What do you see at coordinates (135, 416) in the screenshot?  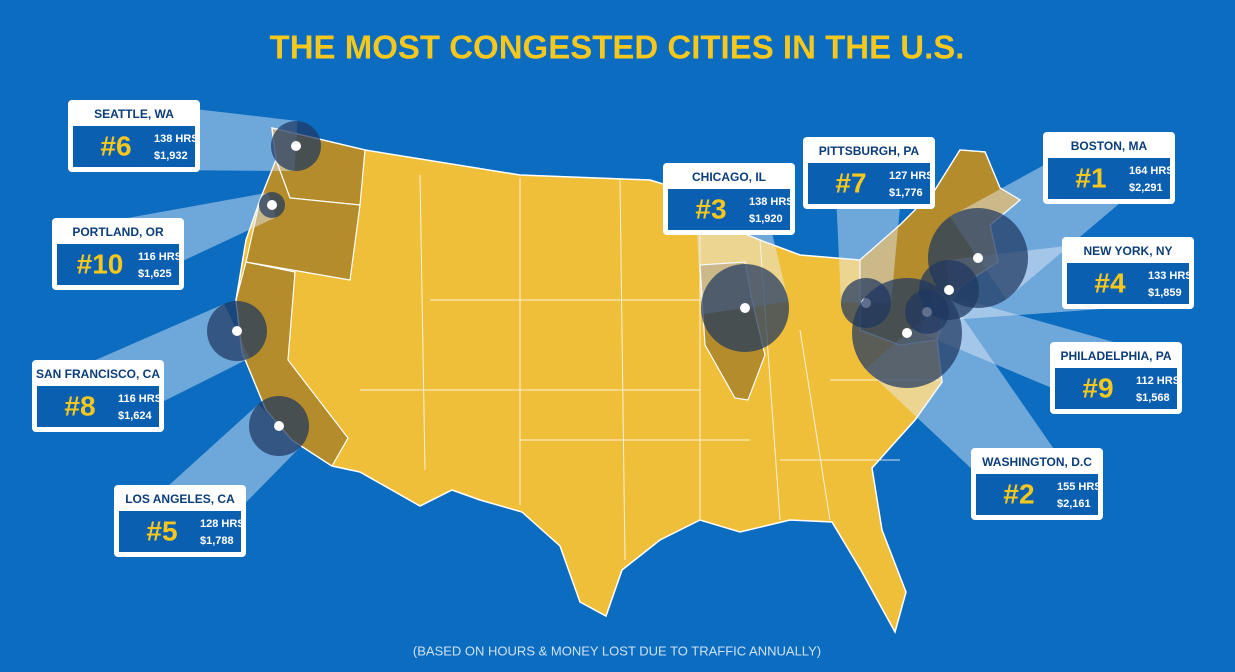 I see `city-cost: $1,624` at bounding box center [135, 416].